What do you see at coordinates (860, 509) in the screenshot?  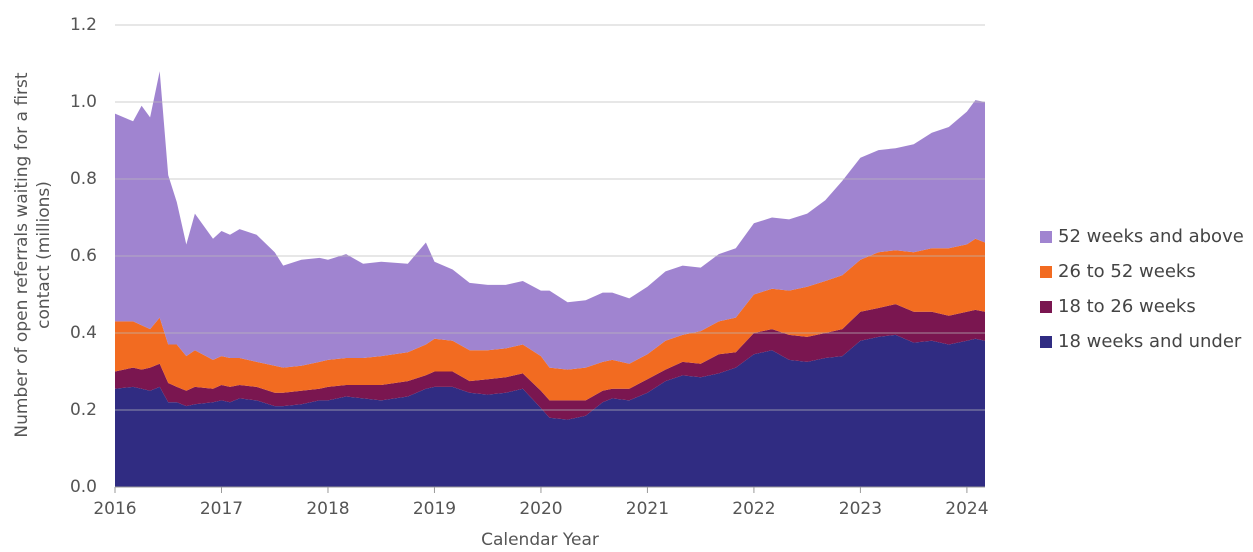 I see `x-tick-label: 2023` at bounding box center [860, 509].